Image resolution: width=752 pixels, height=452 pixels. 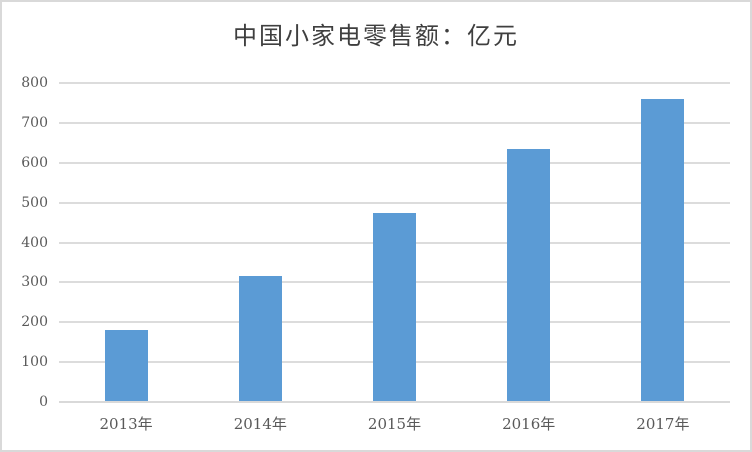 I want to click on y-axis-tick-label: 400, so click(x=34, y=242).